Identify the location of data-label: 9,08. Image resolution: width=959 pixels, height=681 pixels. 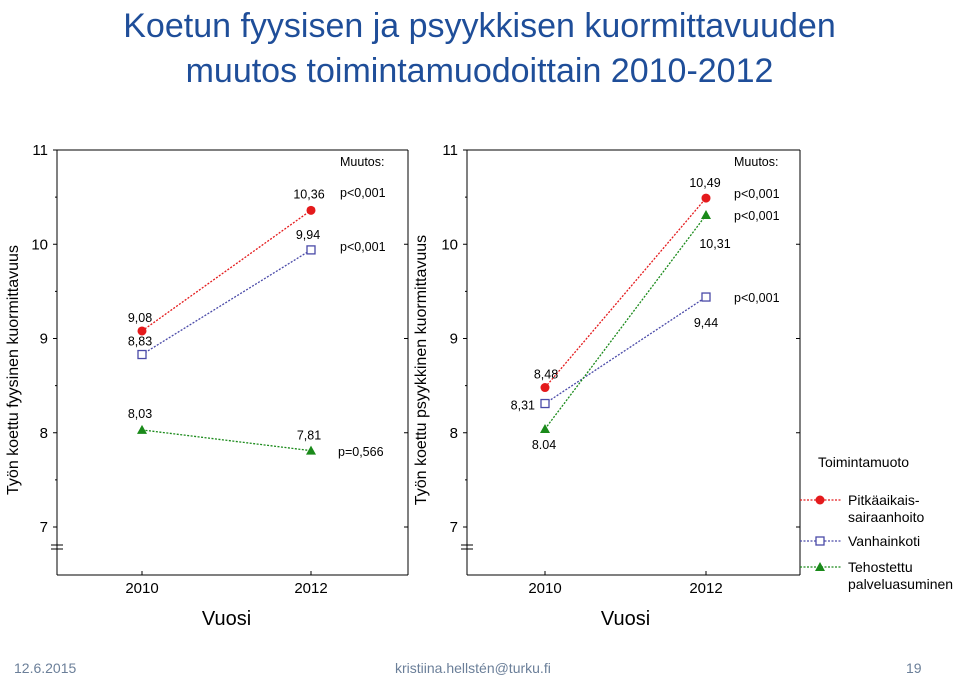
(140, 318).